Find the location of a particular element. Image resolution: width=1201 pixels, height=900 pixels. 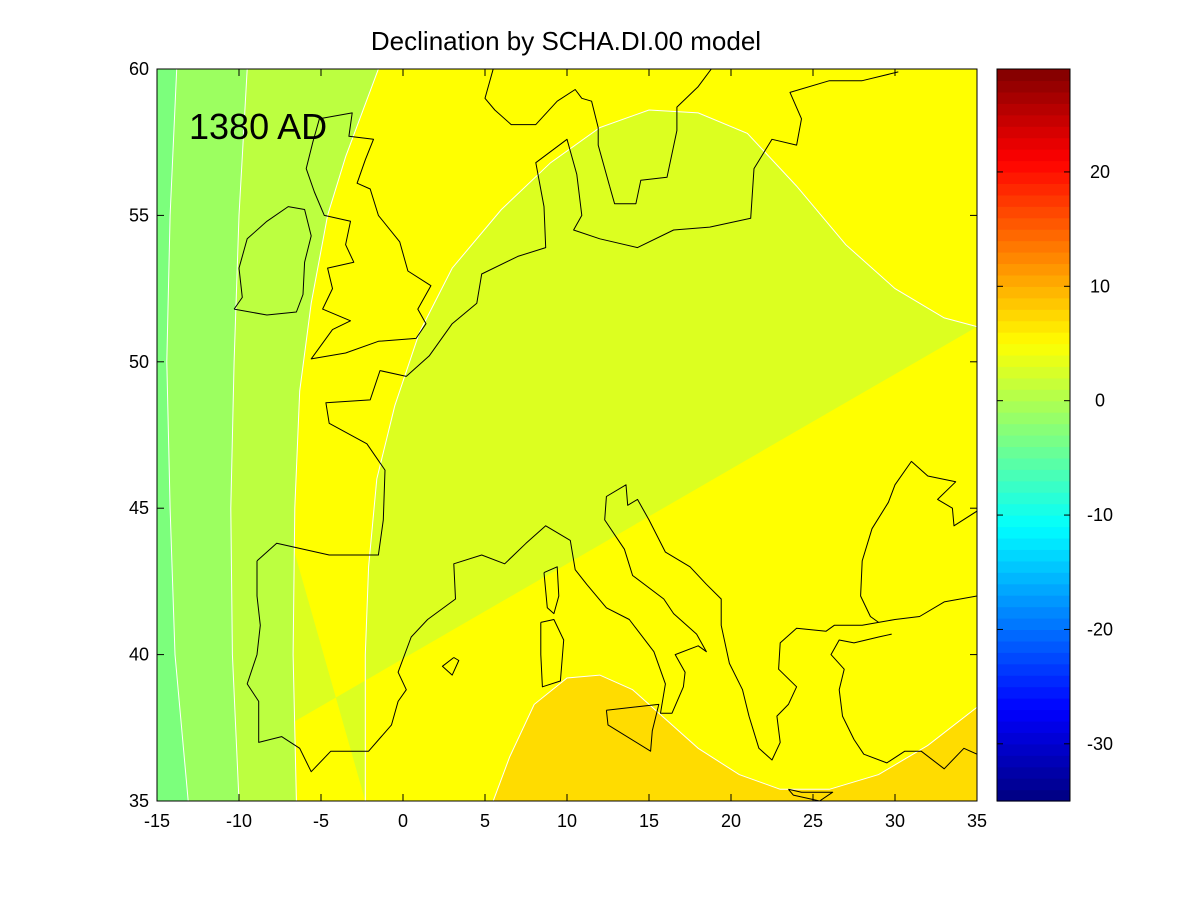

y-tick-label: 45 is located at coordinates (139, 508).